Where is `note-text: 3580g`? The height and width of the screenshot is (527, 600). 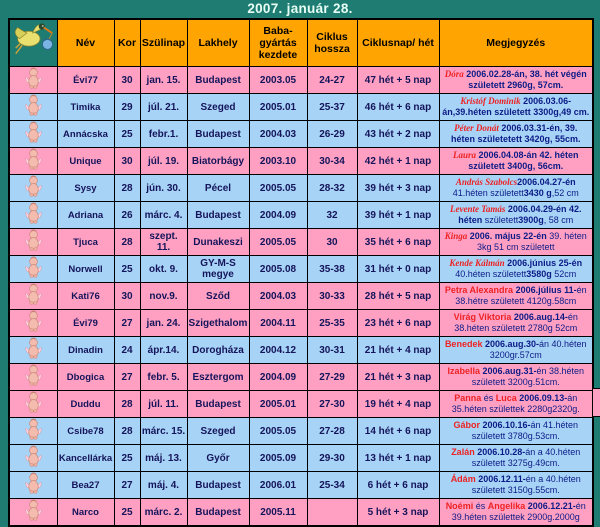
note-text: 3580g is located at coordinates (539, 274).